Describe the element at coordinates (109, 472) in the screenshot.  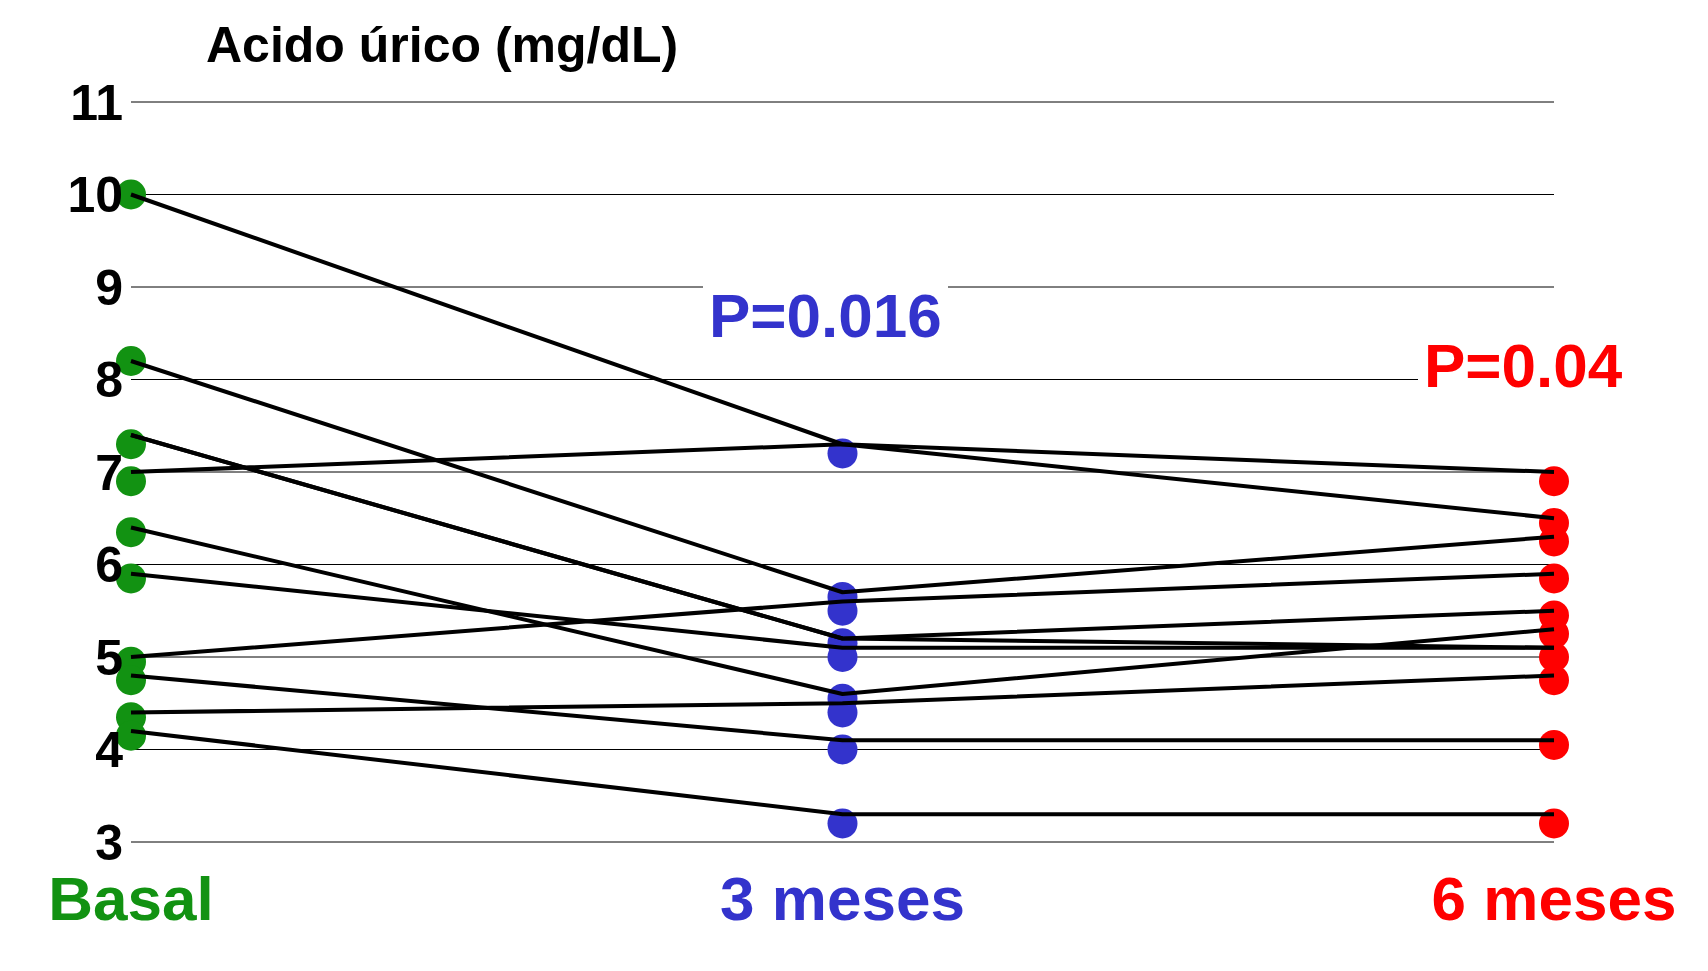
I see `y-tick-label: 7` at that location.